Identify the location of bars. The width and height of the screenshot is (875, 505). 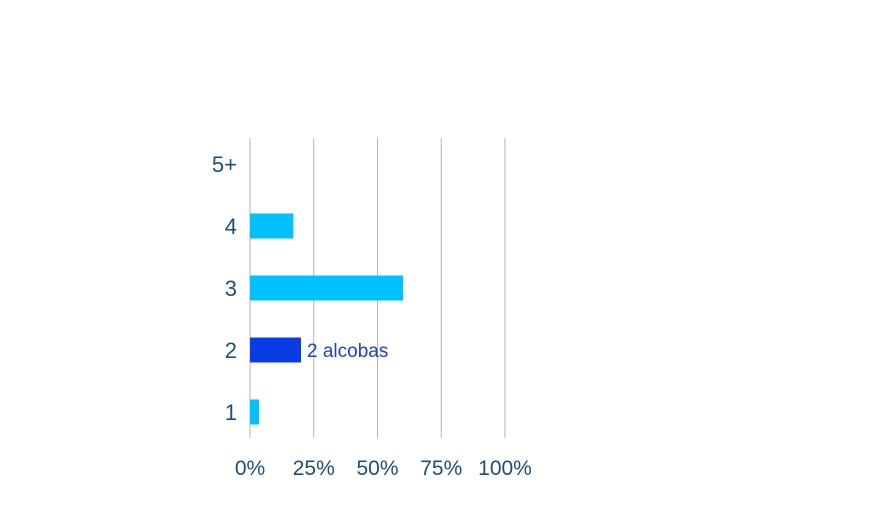
(326, 319).